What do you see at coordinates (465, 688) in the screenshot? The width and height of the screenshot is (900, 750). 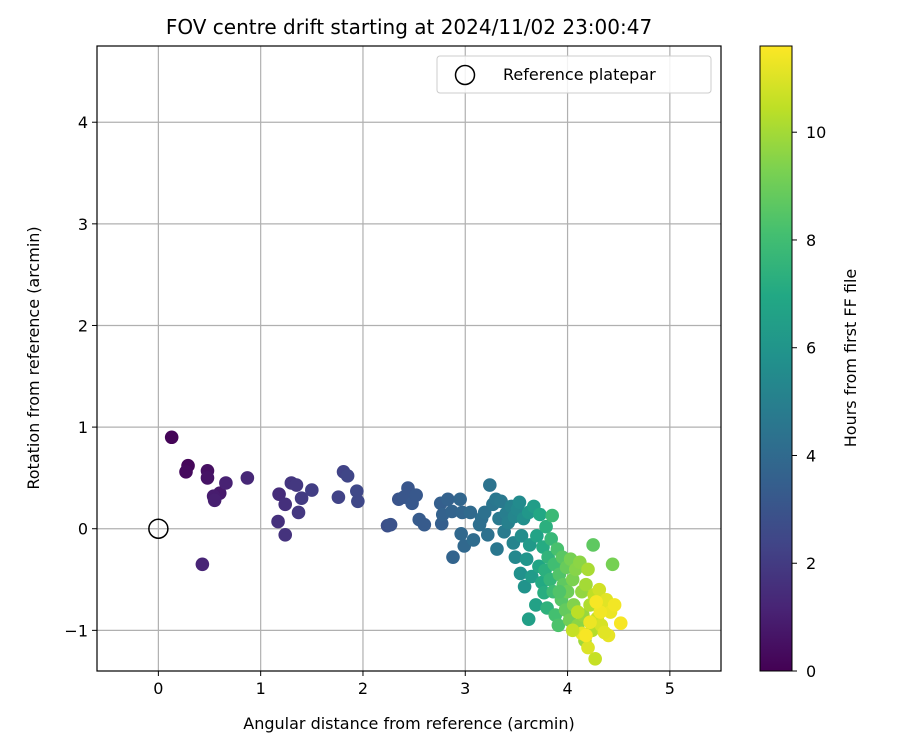 I see `x-tick-label-3: 3` at bounding box center [465, 688].